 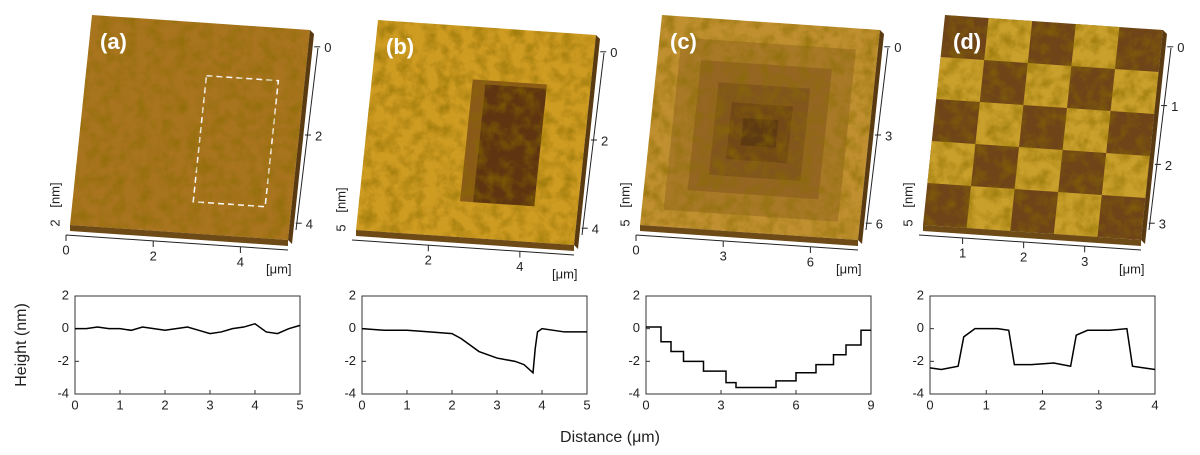 I want to click on panel-label: (d), so click(x=967, y=41).